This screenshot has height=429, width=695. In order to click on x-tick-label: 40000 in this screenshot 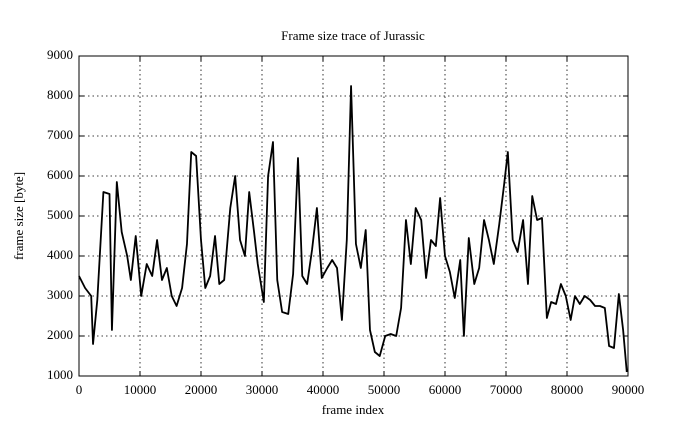, I will do `click(323, 389)`.